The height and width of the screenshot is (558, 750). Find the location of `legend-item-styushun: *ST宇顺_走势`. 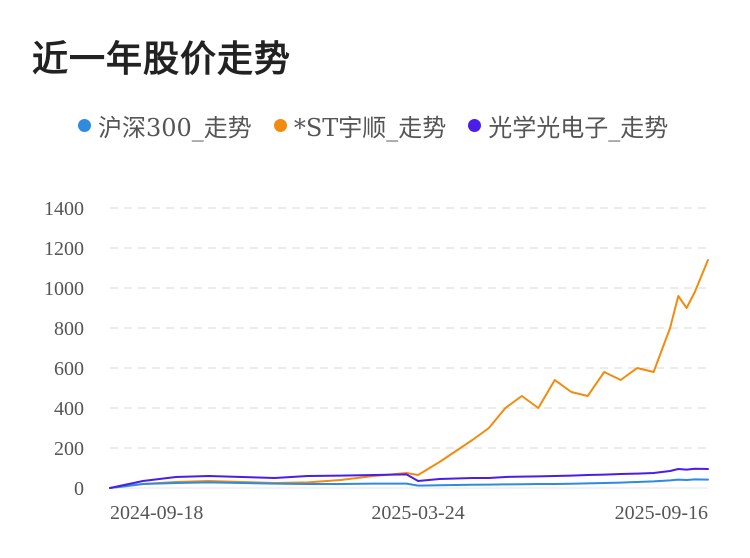

legend-item-styushun: *ST宇顺_走势 is located at coordinates (360, 125).